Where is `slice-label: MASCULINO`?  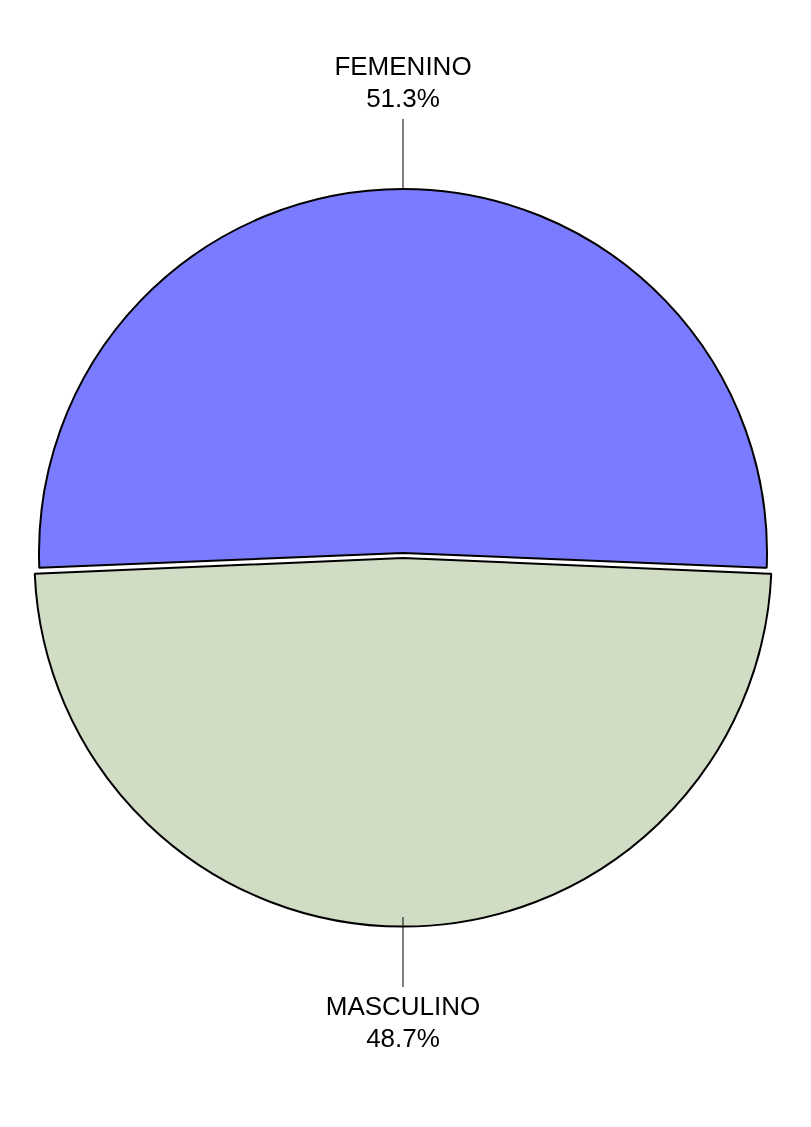 slice-label: MASCULINO is located at coordinates (403, 1006).